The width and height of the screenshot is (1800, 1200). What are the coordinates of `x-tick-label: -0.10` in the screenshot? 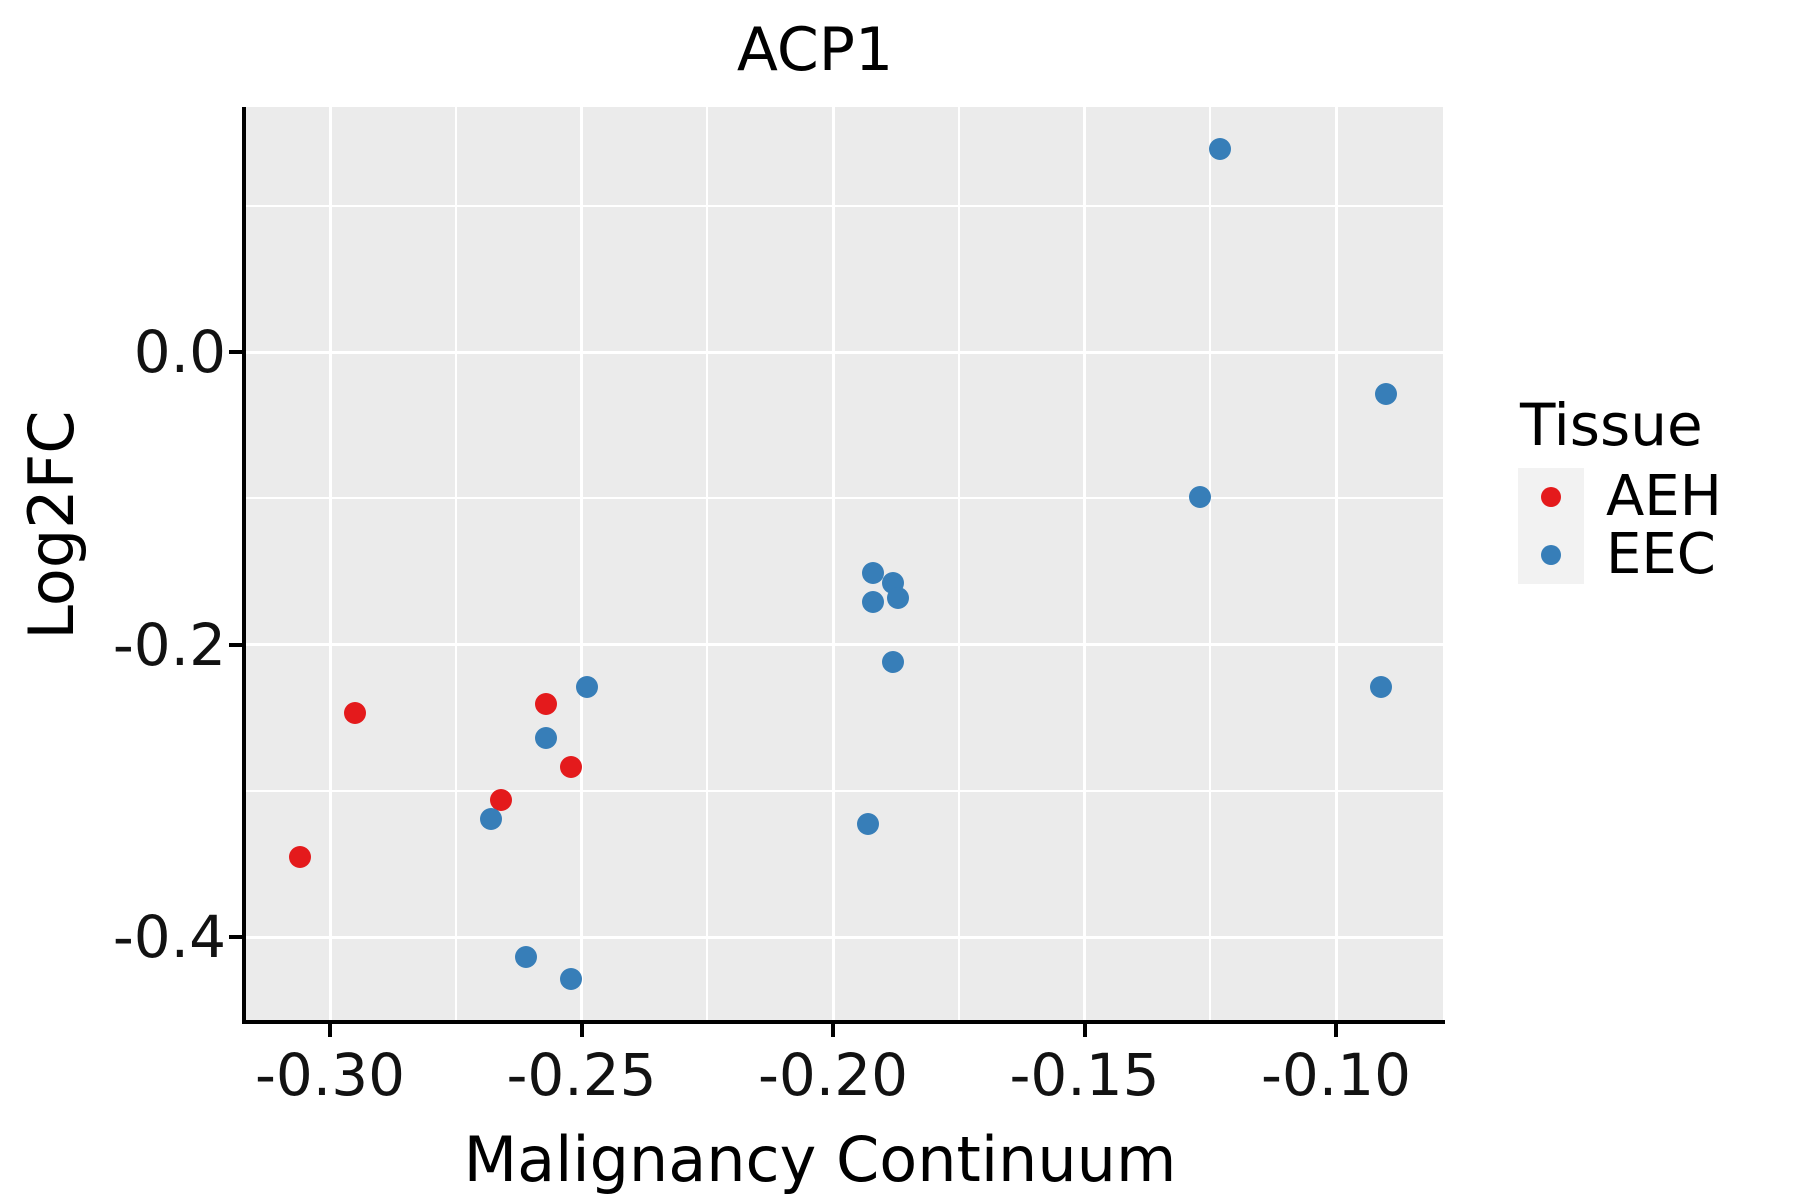 It's located at (1336, 1075).